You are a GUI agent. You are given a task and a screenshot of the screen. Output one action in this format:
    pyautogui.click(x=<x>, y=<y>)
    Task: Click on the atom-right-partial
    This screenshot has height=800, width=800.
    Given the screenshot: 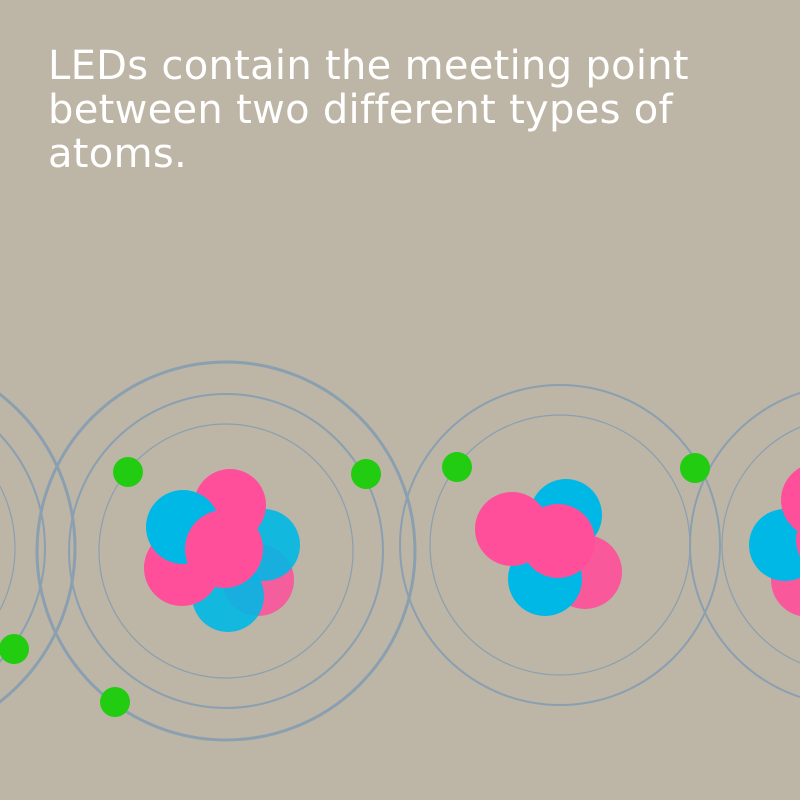 What is the action you would take?
    pyautogui.click(x=740, y=545)
    